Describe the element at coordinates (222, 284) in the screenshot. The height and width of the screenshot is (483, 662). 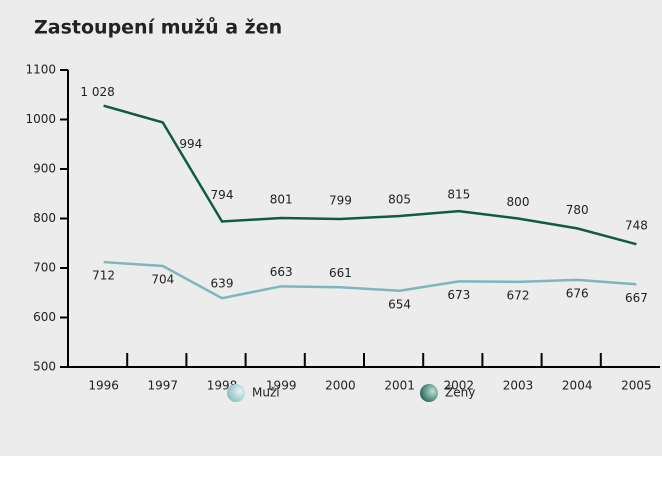
I see `data-label: 639` at that location.